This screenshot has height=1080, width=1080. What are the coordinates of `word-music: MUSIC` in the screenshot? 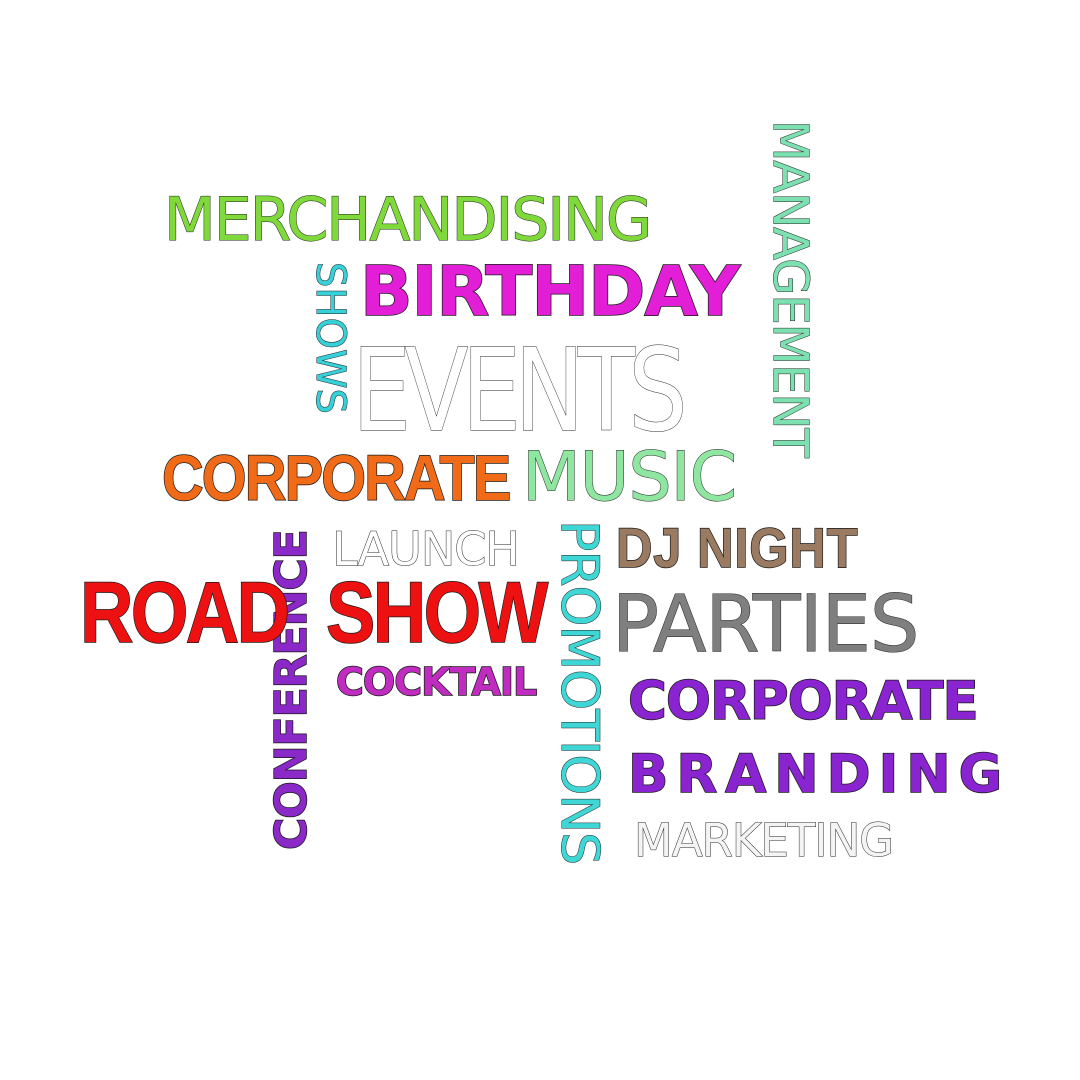 It's located at (629, 477).